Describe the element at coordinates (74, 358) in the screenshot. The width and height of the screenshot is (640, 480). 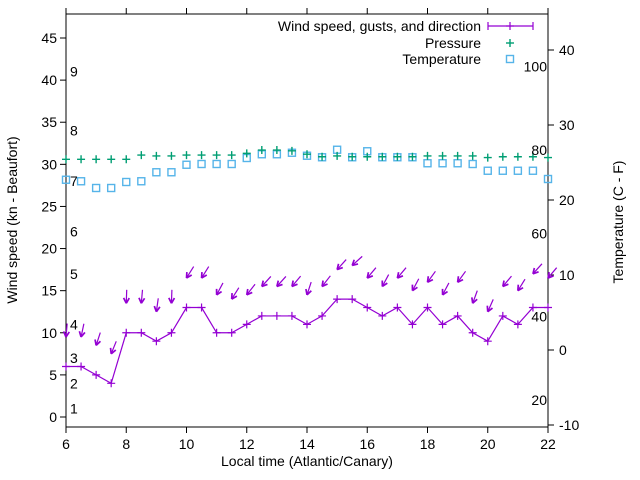
I see `beaufort-label: 3` at that location.